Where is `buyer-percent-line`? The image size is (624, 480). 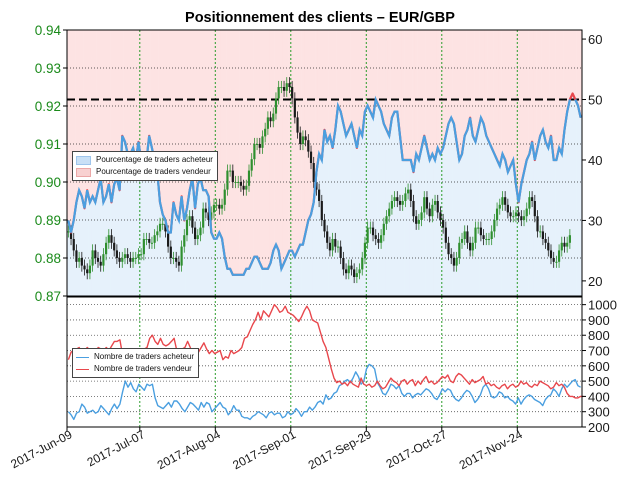
buyer-percent-line is located at coordinates (578, 108).